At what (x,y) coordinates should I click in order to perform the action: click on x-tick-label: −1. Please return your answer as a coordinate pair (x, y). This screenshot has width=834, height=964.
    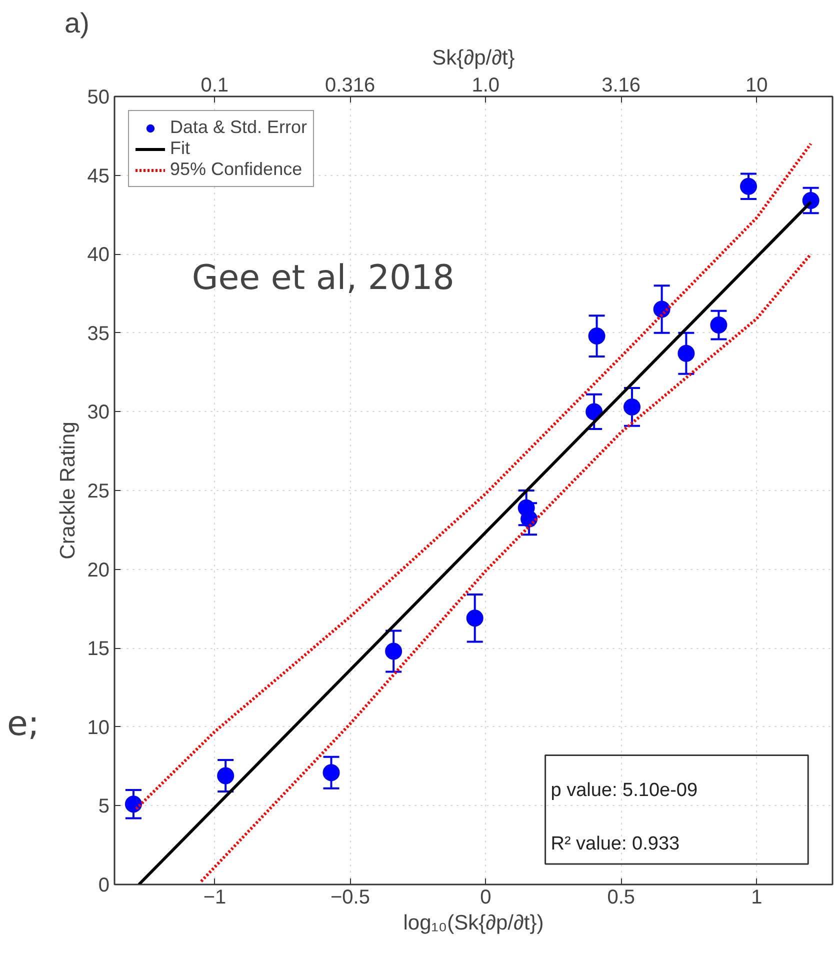
    Looking at the image, I should click on (214, 897).